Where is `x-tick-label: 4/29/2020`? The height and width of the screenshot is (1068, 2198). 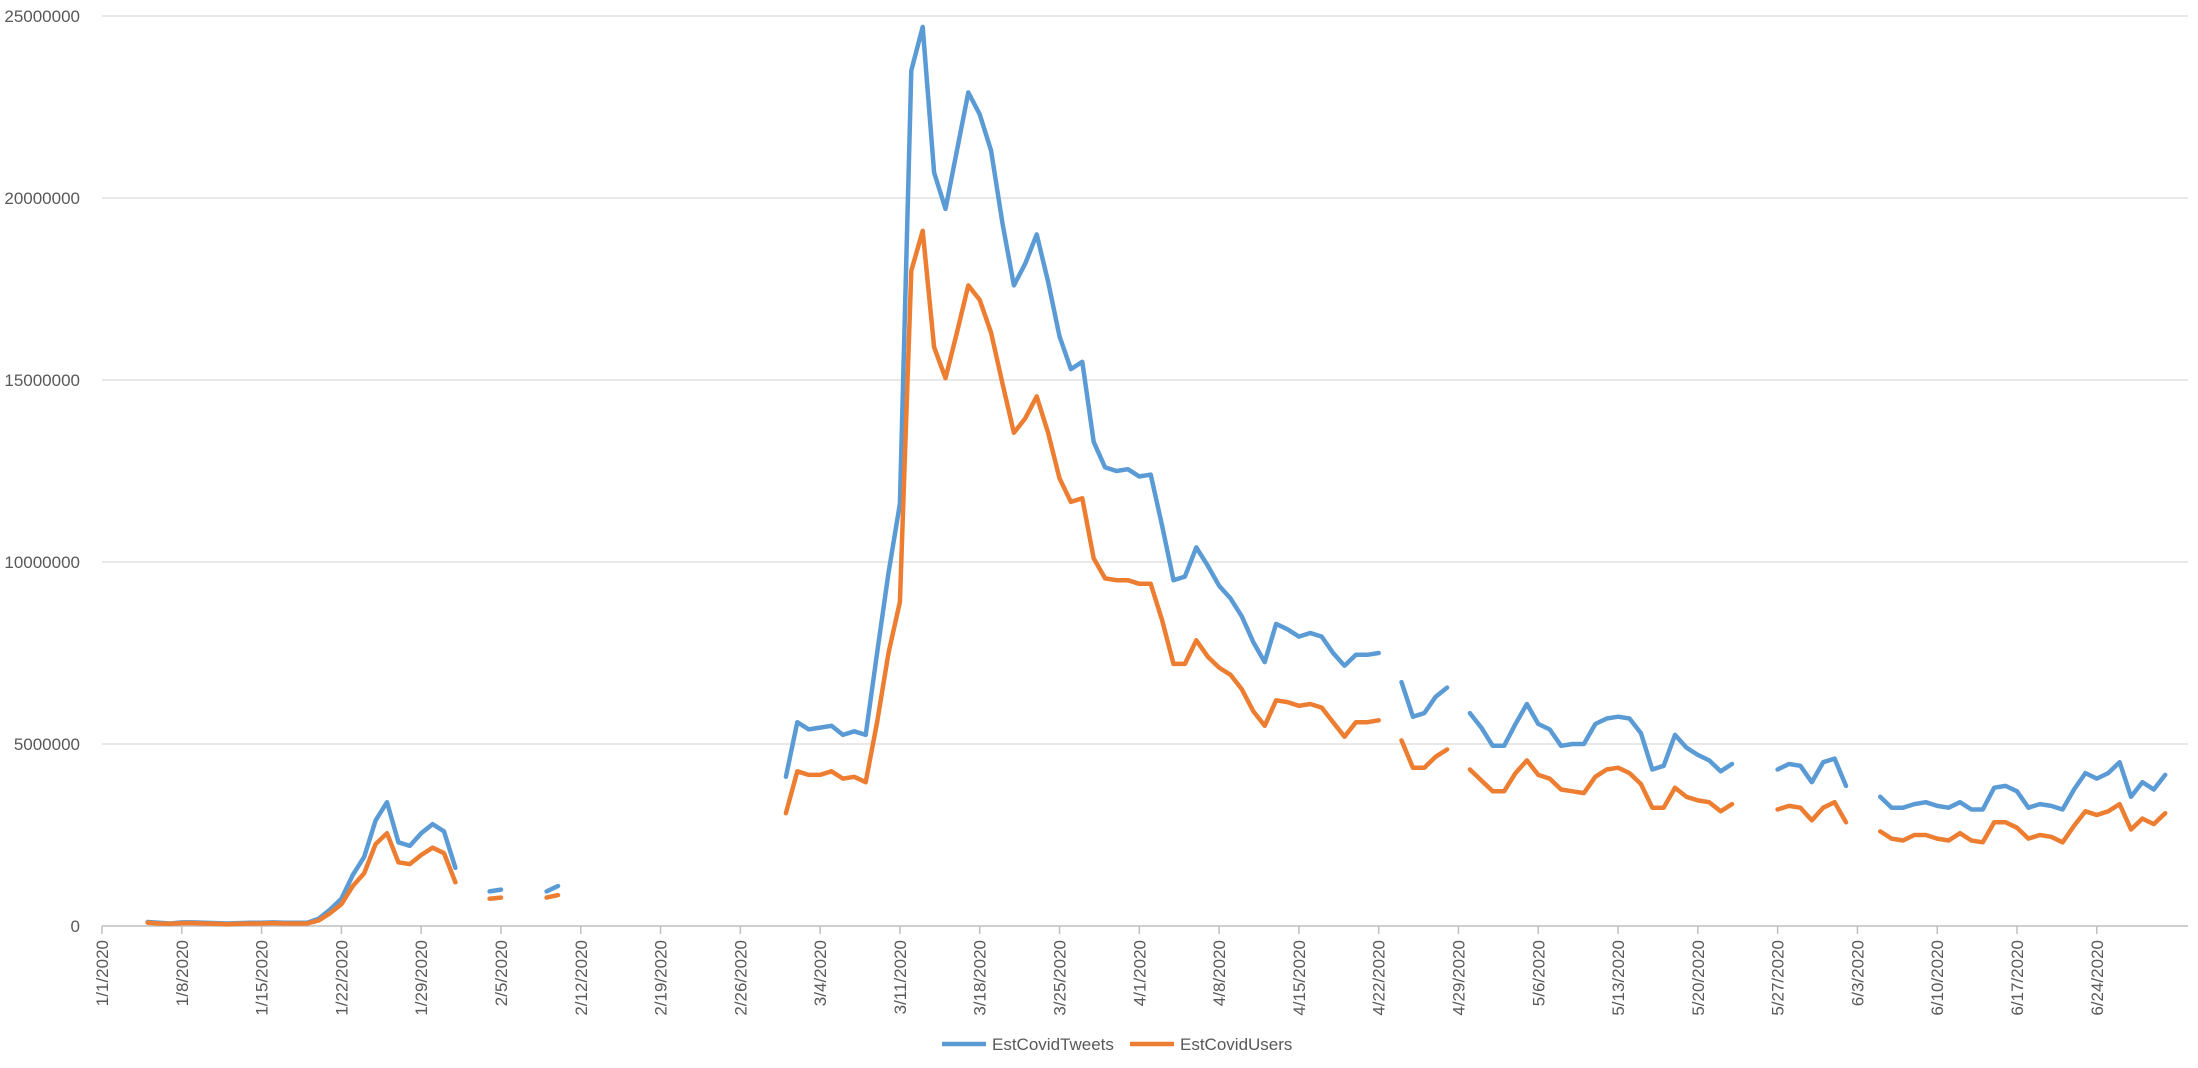 x-tick-label: 4/29/2020 is located at coordinates (1458, 978).